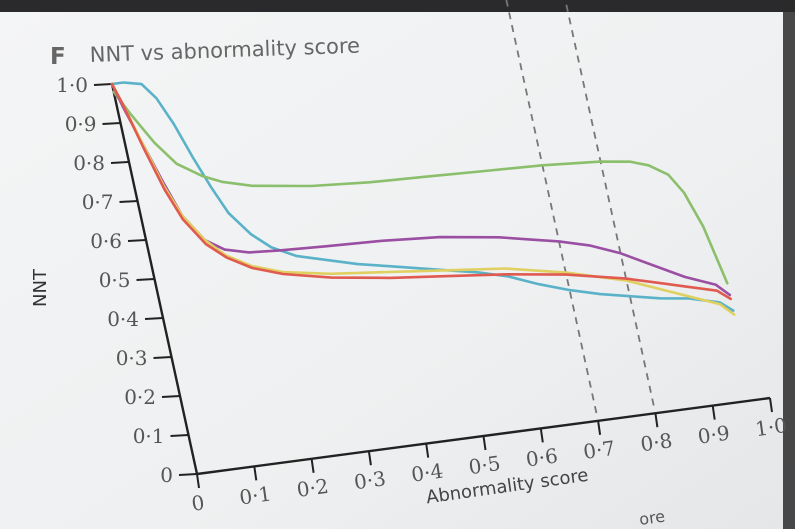 This screenshot has width=795, height=529. What do you see at coordinates (789, 264) in the screenshot?
I see `right-dark-edge` at bounding box center [789, 264].